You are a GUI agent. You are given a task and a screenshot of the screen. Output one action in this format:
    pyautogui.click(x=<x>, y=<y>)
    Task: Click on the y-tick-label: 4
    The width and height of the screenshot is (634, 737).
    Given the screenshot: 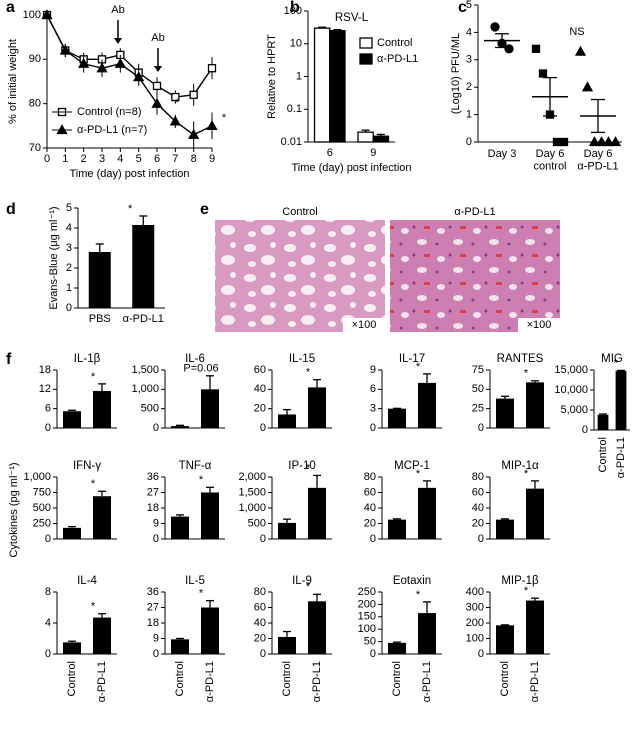 What is the action you would take?
    pyautogui.click(x=48, y=623)
    